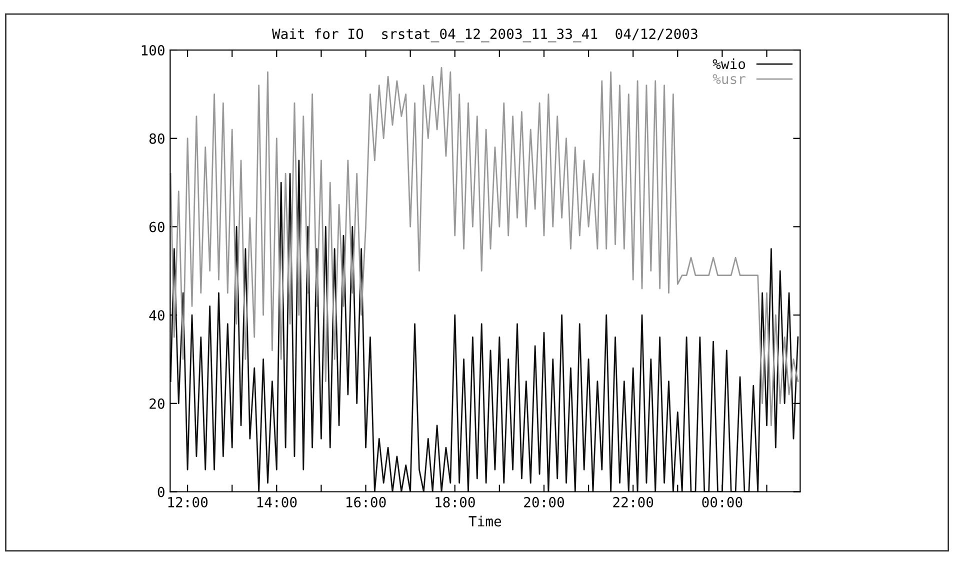  Describe the element at coordinates (485, 521) in the screenshot. I see `x-axis-title: Time` at that location.